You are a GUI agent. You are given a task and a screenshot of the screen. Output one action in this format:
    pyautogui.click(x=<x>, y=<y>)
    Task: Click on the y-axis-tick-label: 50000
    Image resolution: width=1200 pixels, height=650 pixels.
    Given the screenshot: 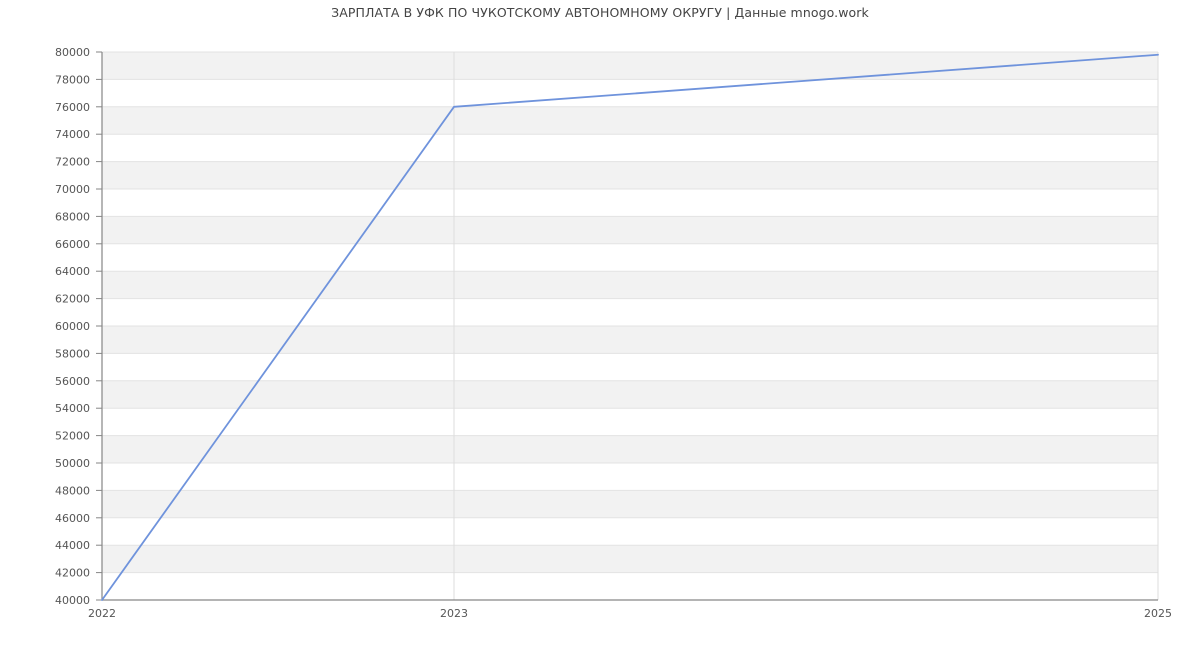 What is the action you would take?
    pyautogui.click(x=72, y=463)
    